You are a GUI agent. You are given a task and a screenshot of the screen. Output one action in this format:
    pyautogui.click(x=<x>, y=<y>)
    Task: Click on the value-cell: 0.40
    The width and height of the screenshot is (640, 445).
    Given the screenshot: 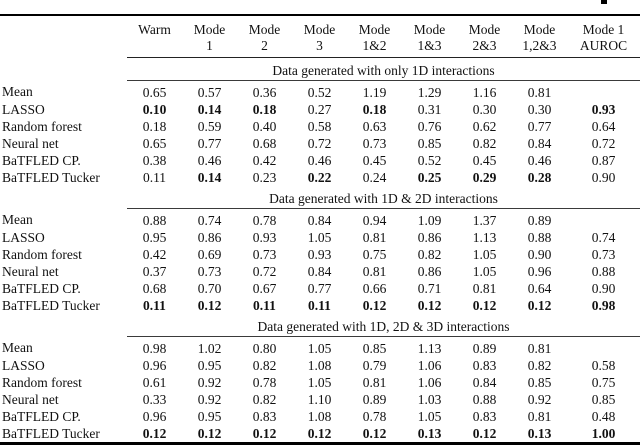 What is the action you would take?
    pyautogui.click(x=264, y=126)
    